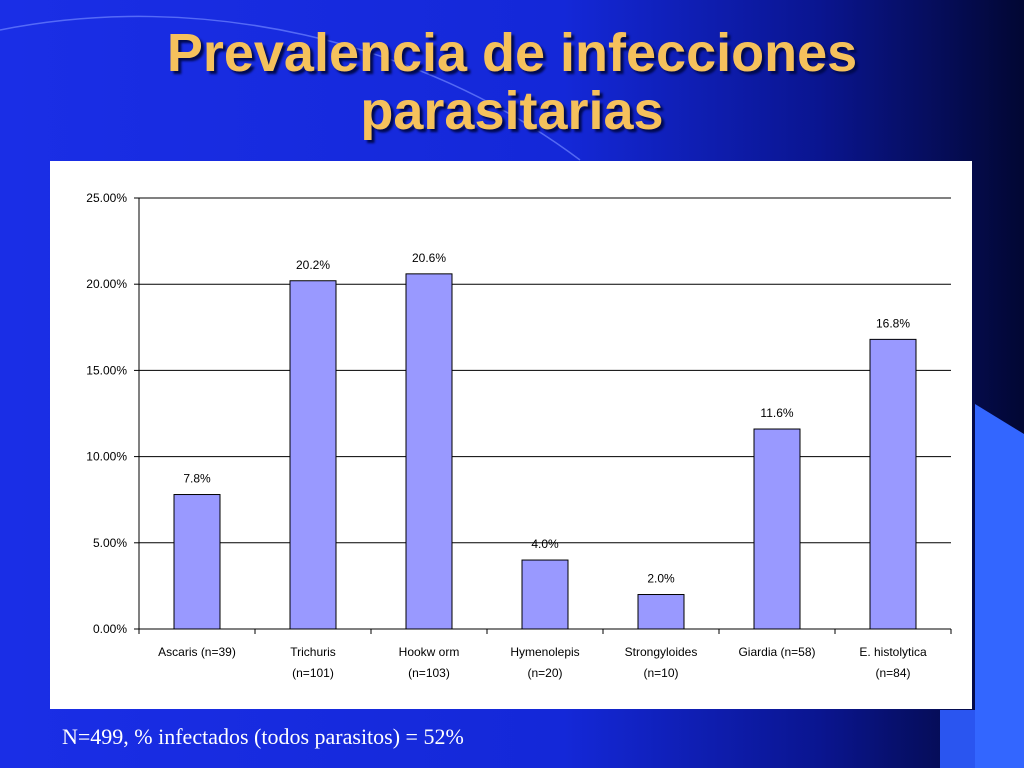 This screenshot has width=1024, height=768. What do you see at coordinates (429, 652) in the screenshot?
I see `x-tick-label: Hookw orm` at bounding box center [429, 652].